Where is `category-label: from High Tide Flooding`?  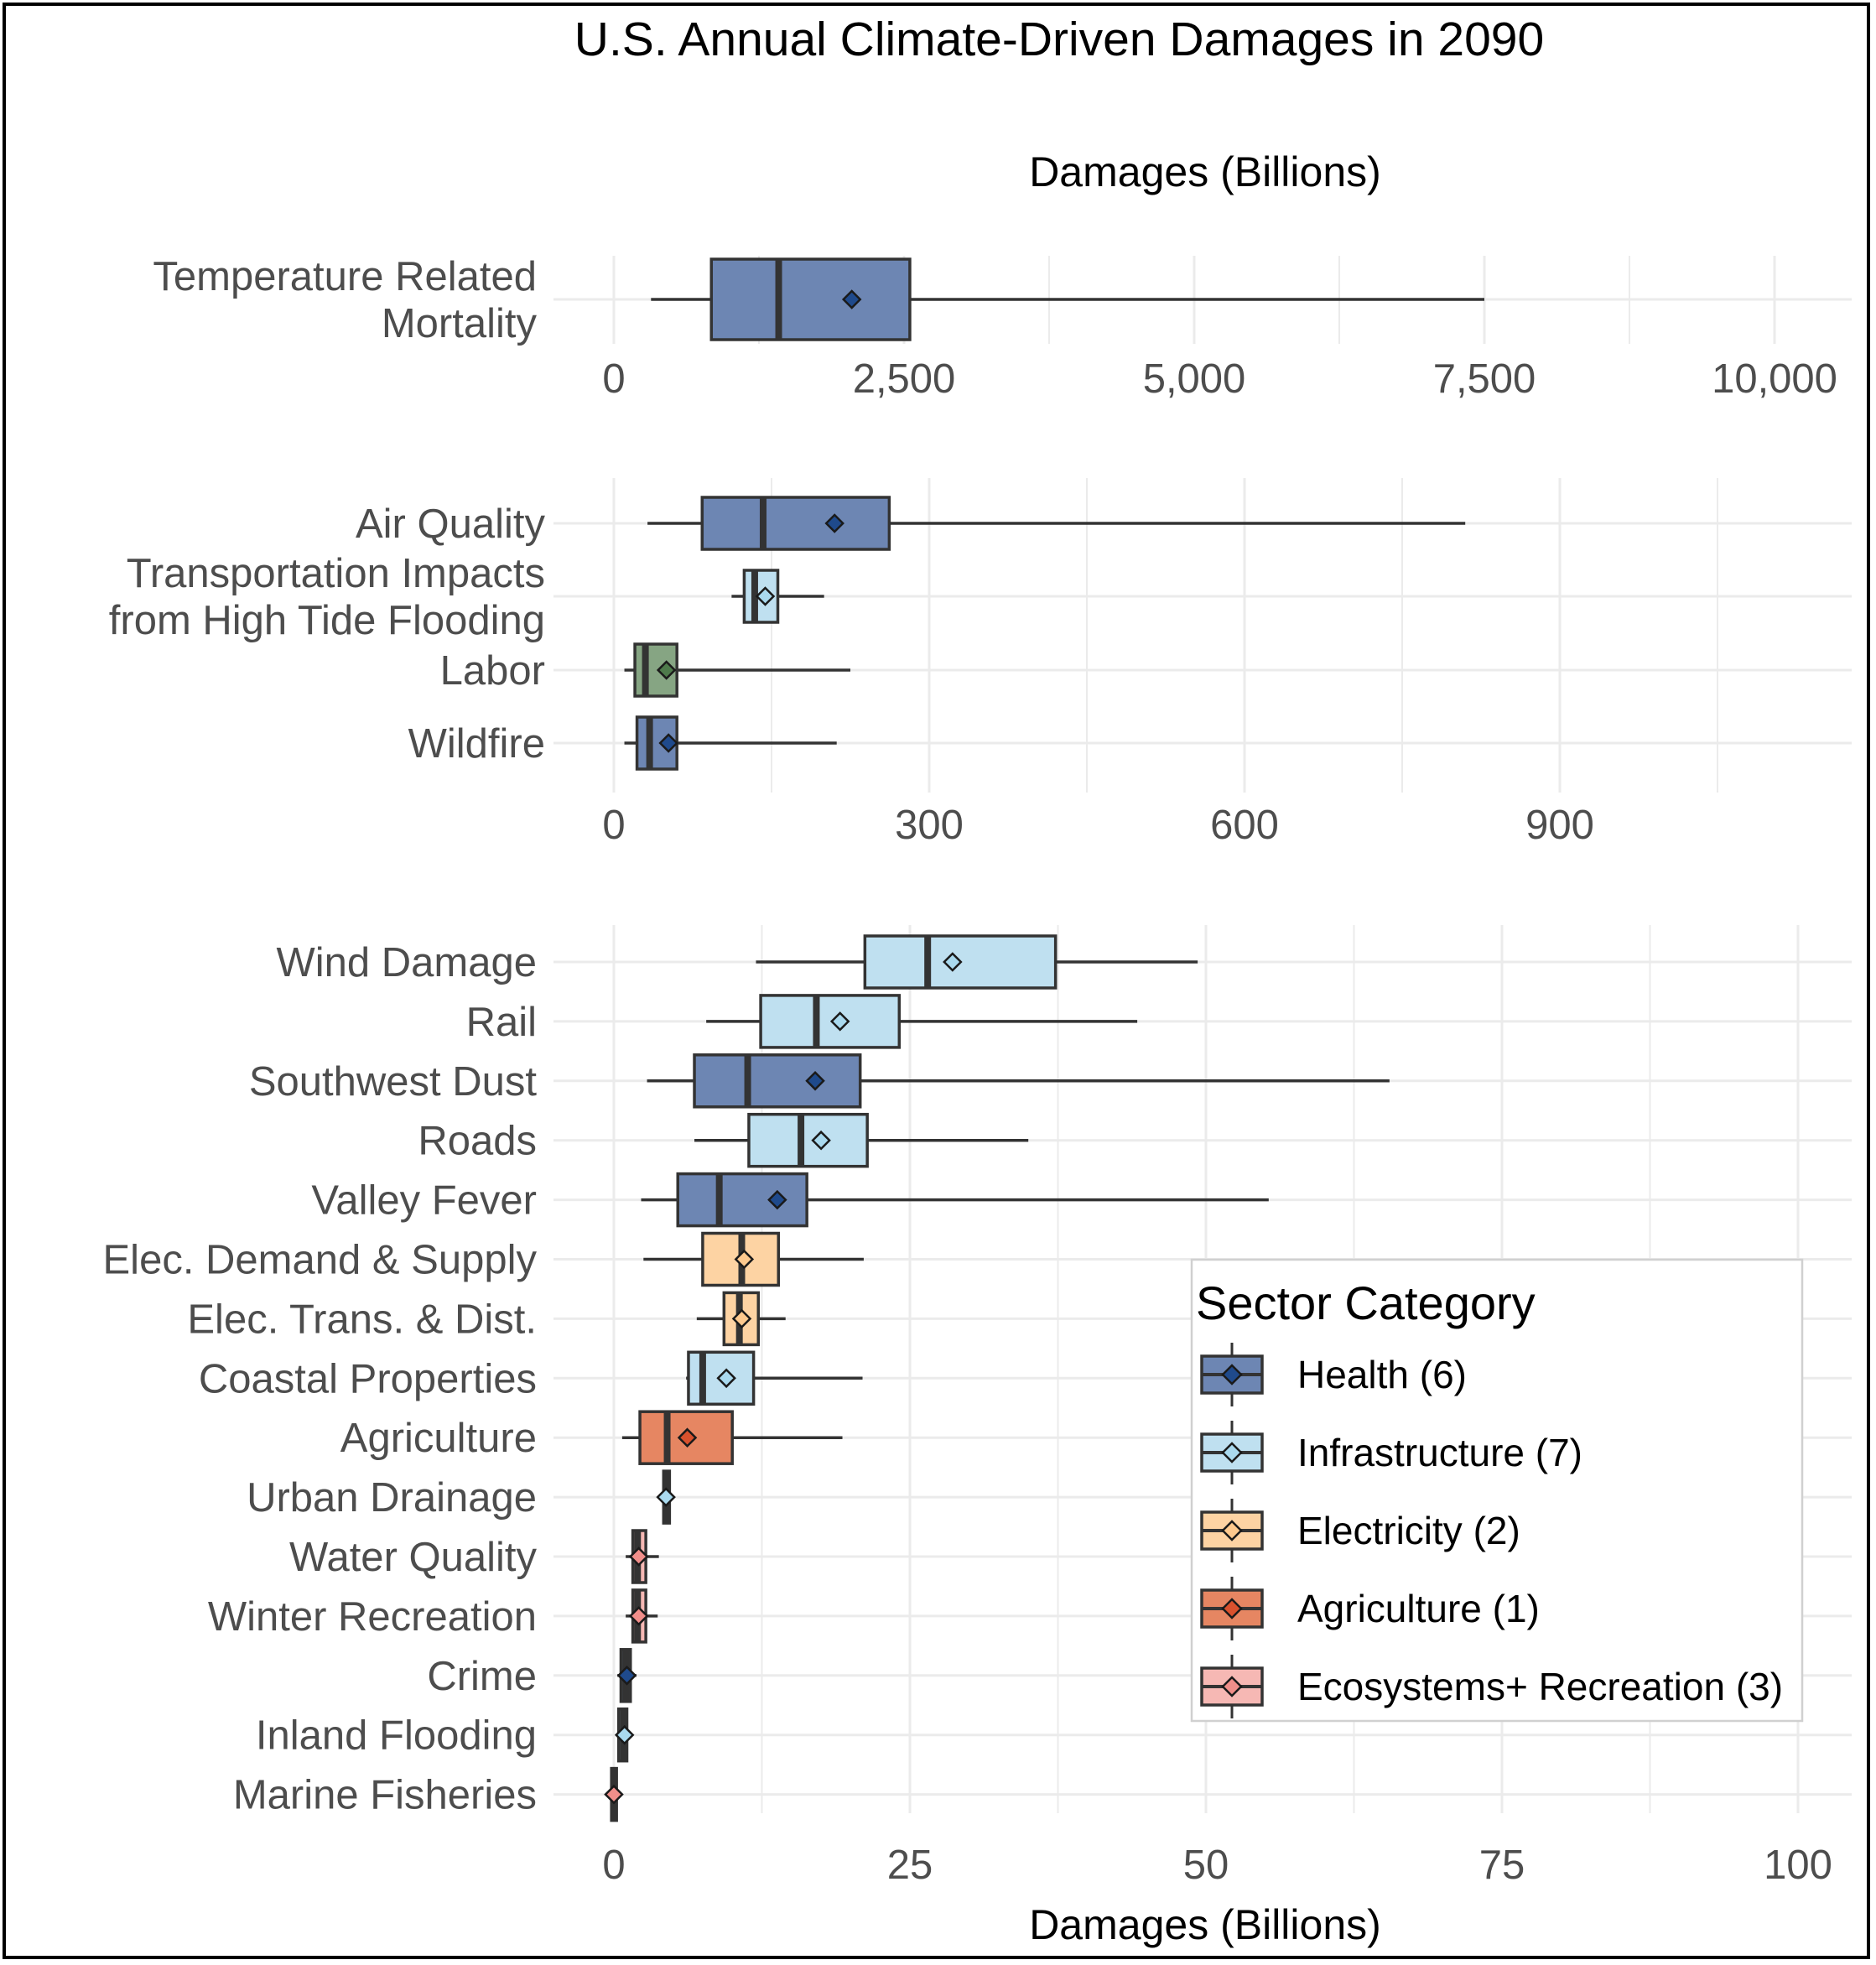
category-label: from High Tide Flooding is located at coordinates (327, 620).